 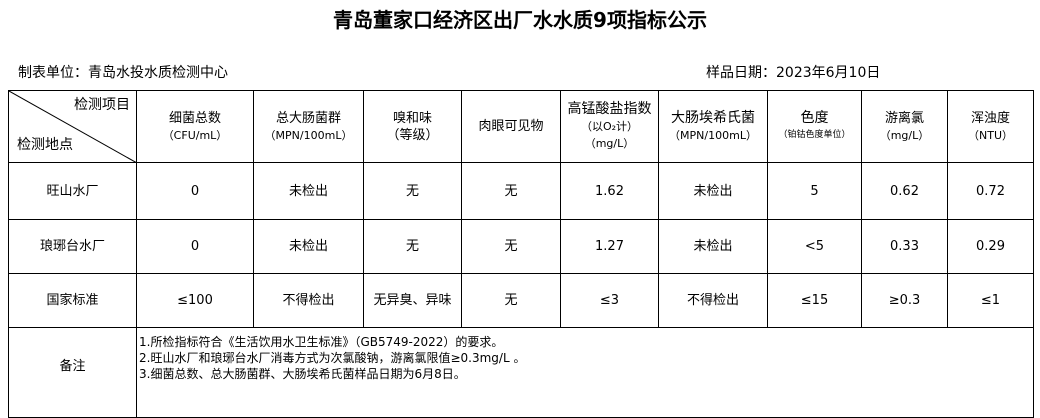 I want to click on diagonal-line, so click(x=73, y=127).